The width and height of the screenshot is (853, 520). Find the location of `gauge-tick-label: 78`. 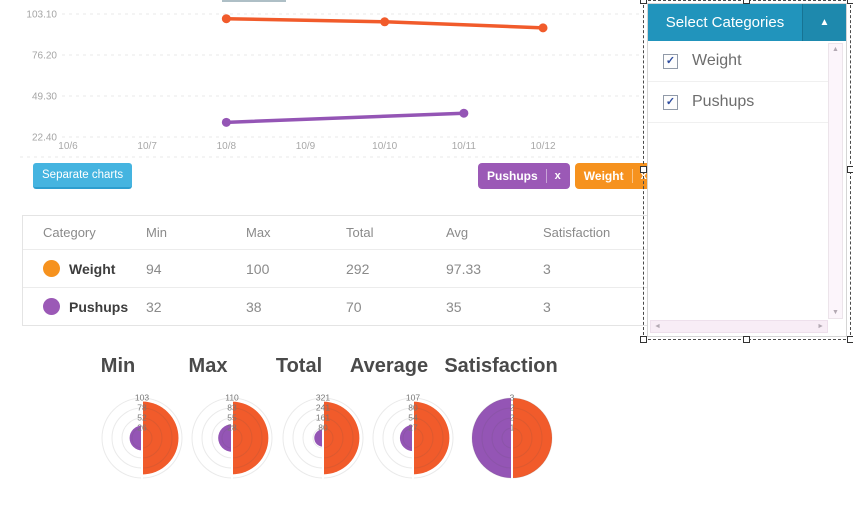

gauge-tick-label: 78 is located at coordinates (142, 408).